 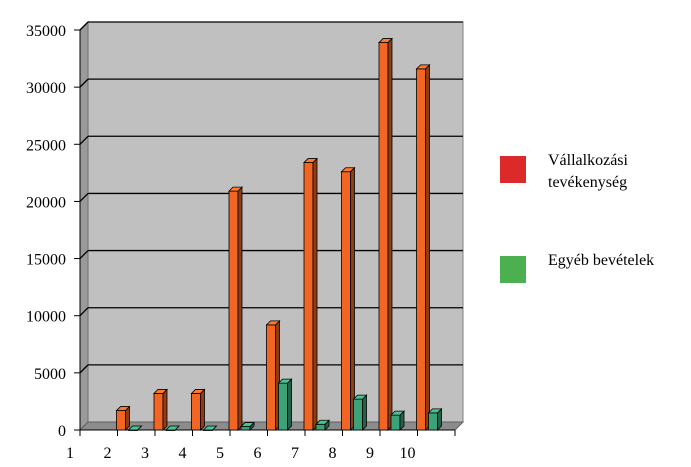 What do you see at coordinates (46, 31) in the screenshot?
I see `y-tick-label: 35000` at bounding box center [46, 31].